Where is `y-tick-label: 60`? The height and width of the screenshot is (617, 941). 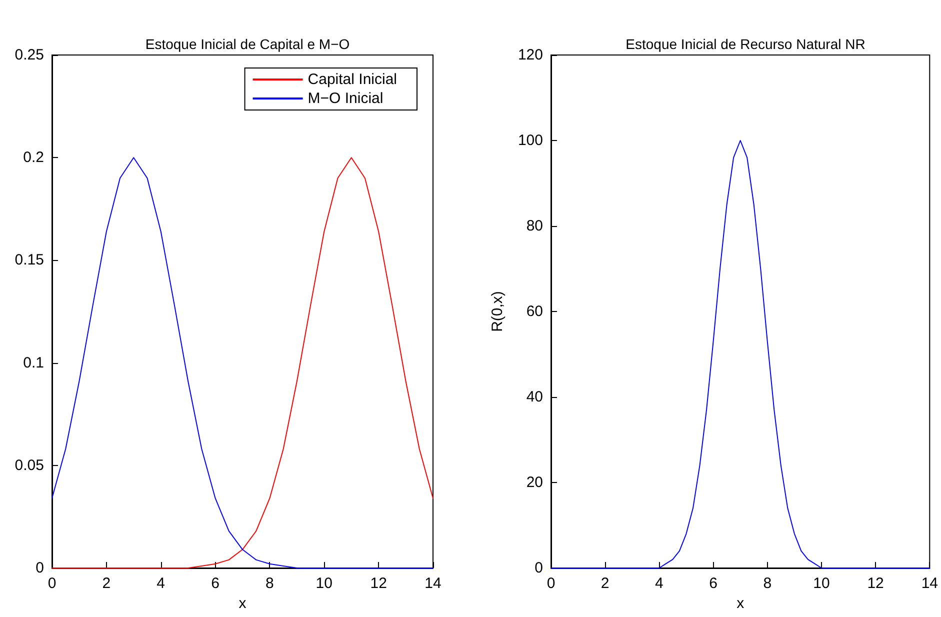 y-tick-label: 60 is located at coordinates (534, 311).